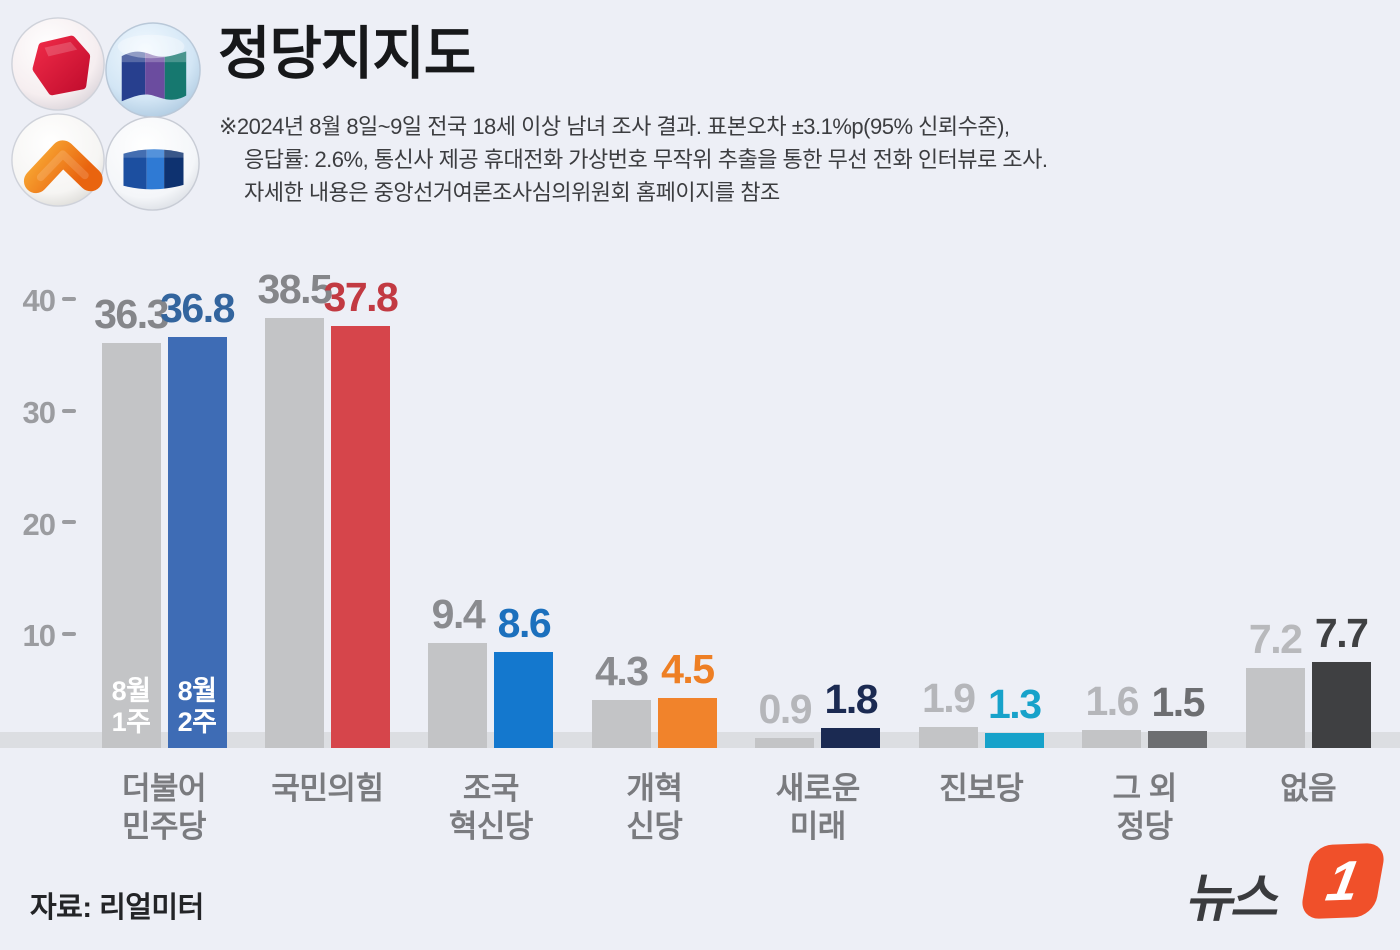  What do you see at coordinates (294, 533) in the screenshot?
I see `bar-s1-c2` at bounding box center [294, 533].